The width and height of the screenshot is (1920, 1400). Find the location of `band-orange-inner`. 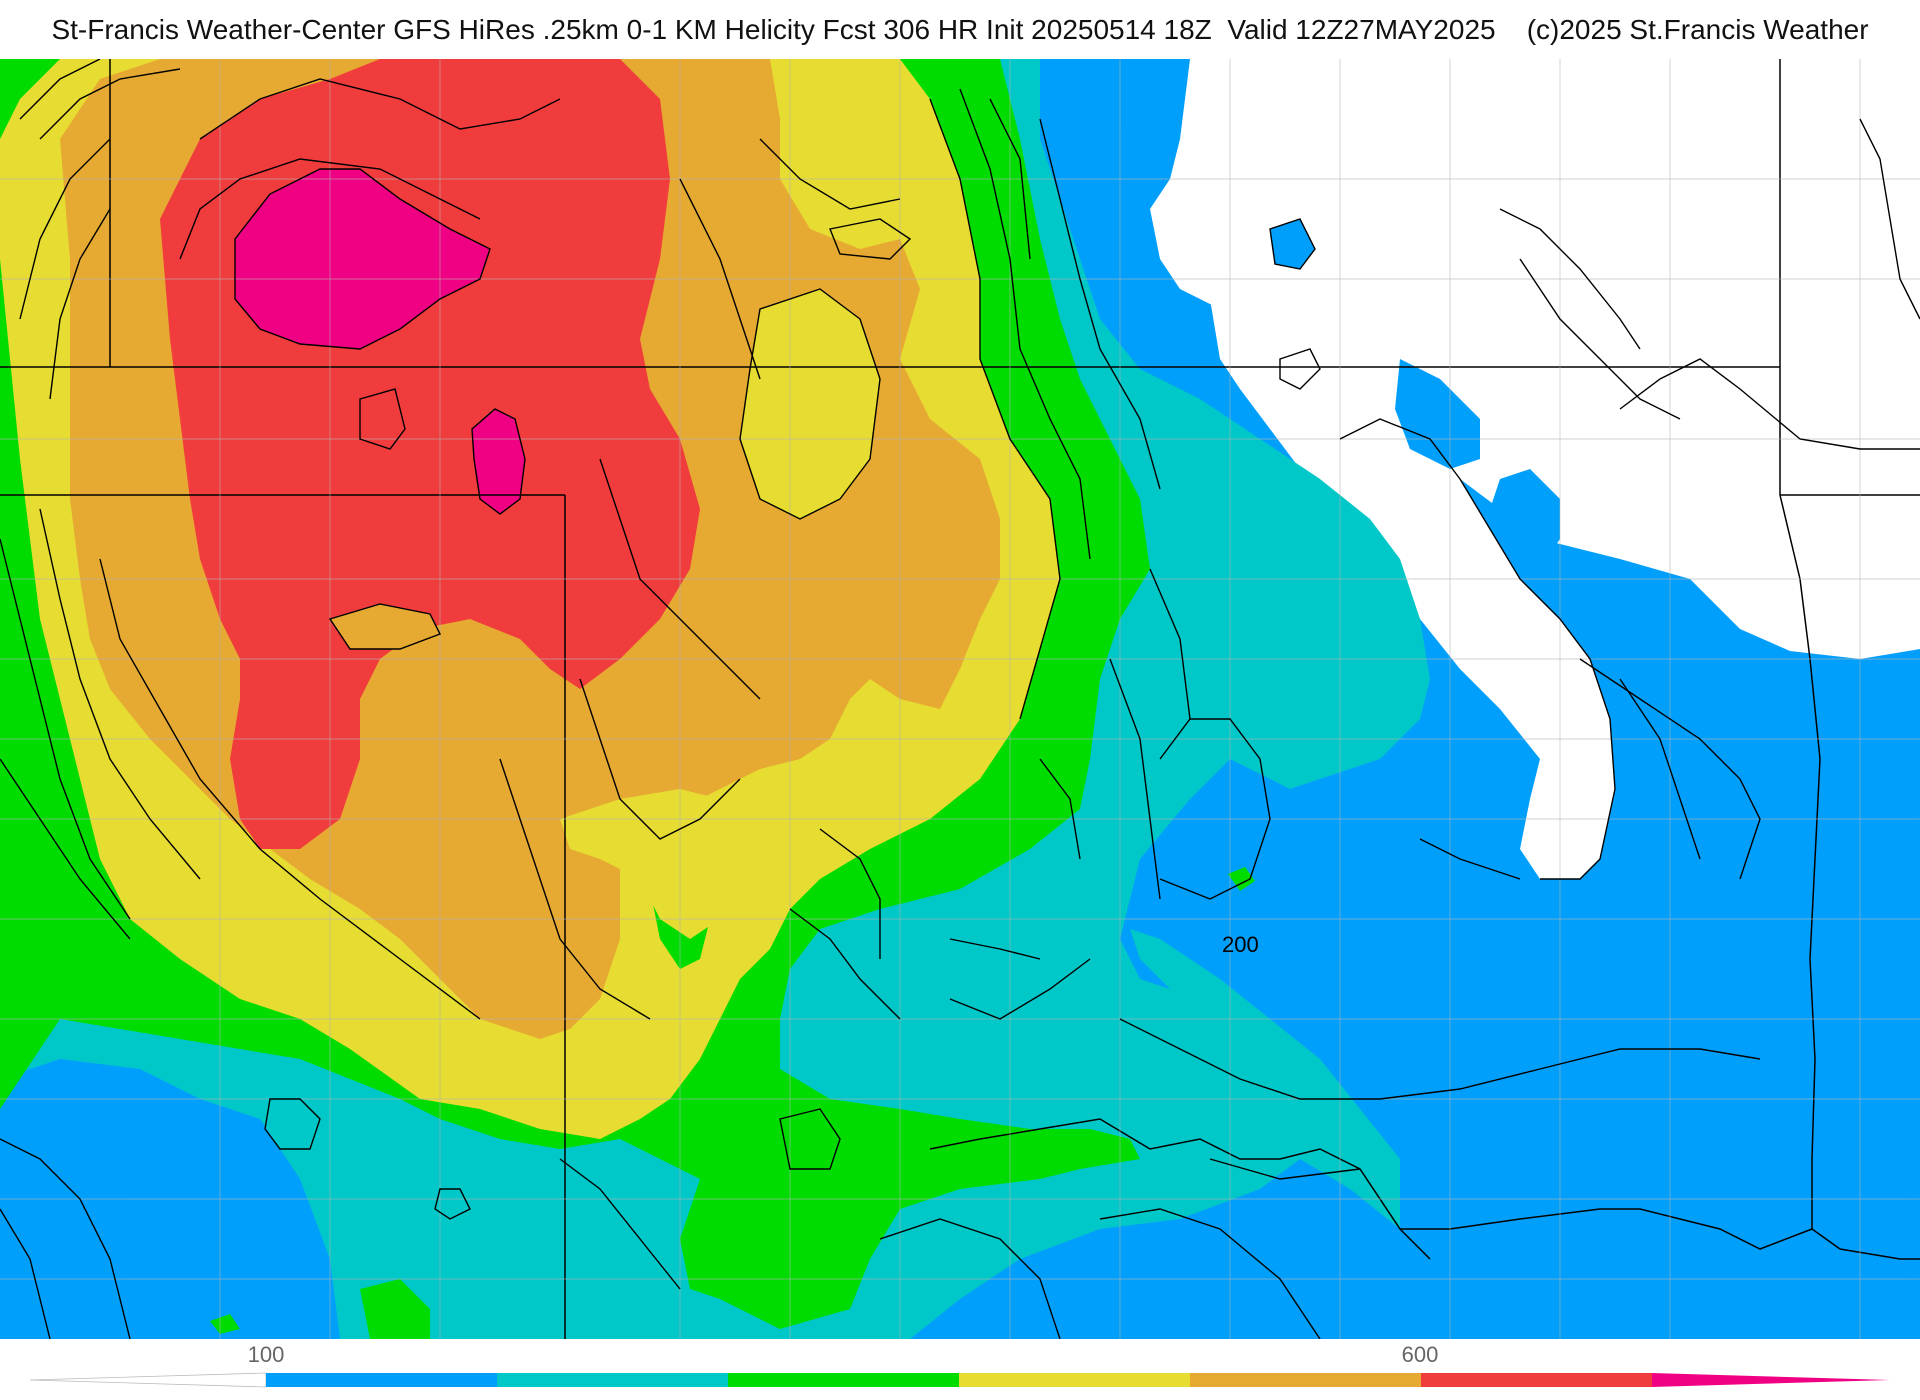

band-orange-inner is located at coordinates (385, 626).